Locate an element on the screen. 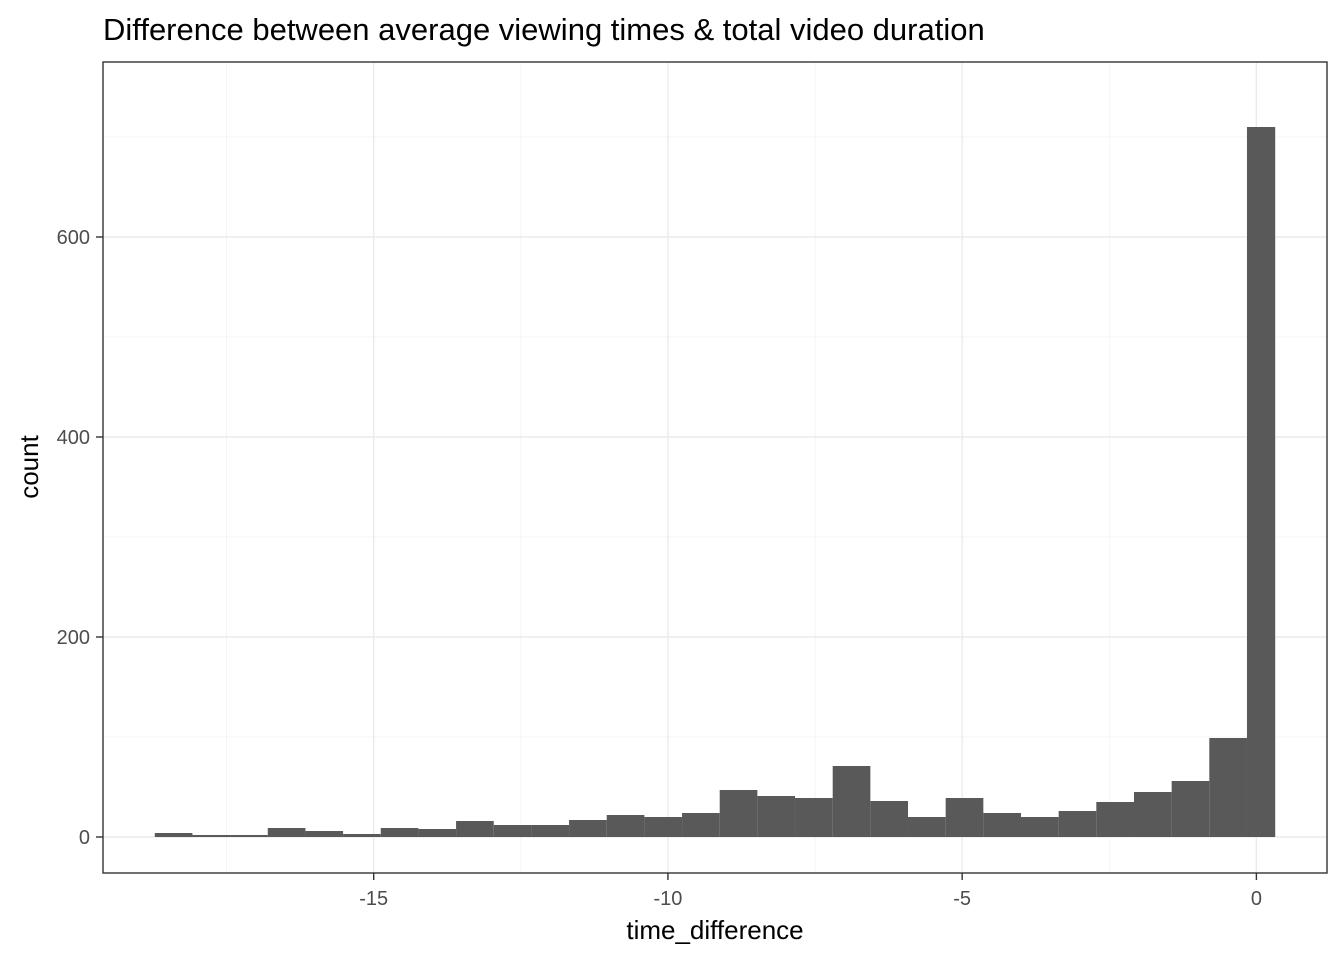 The width and height of the screenshot is (1344, 960). x-tick-label: -5 is located at coordinates (962, 899).